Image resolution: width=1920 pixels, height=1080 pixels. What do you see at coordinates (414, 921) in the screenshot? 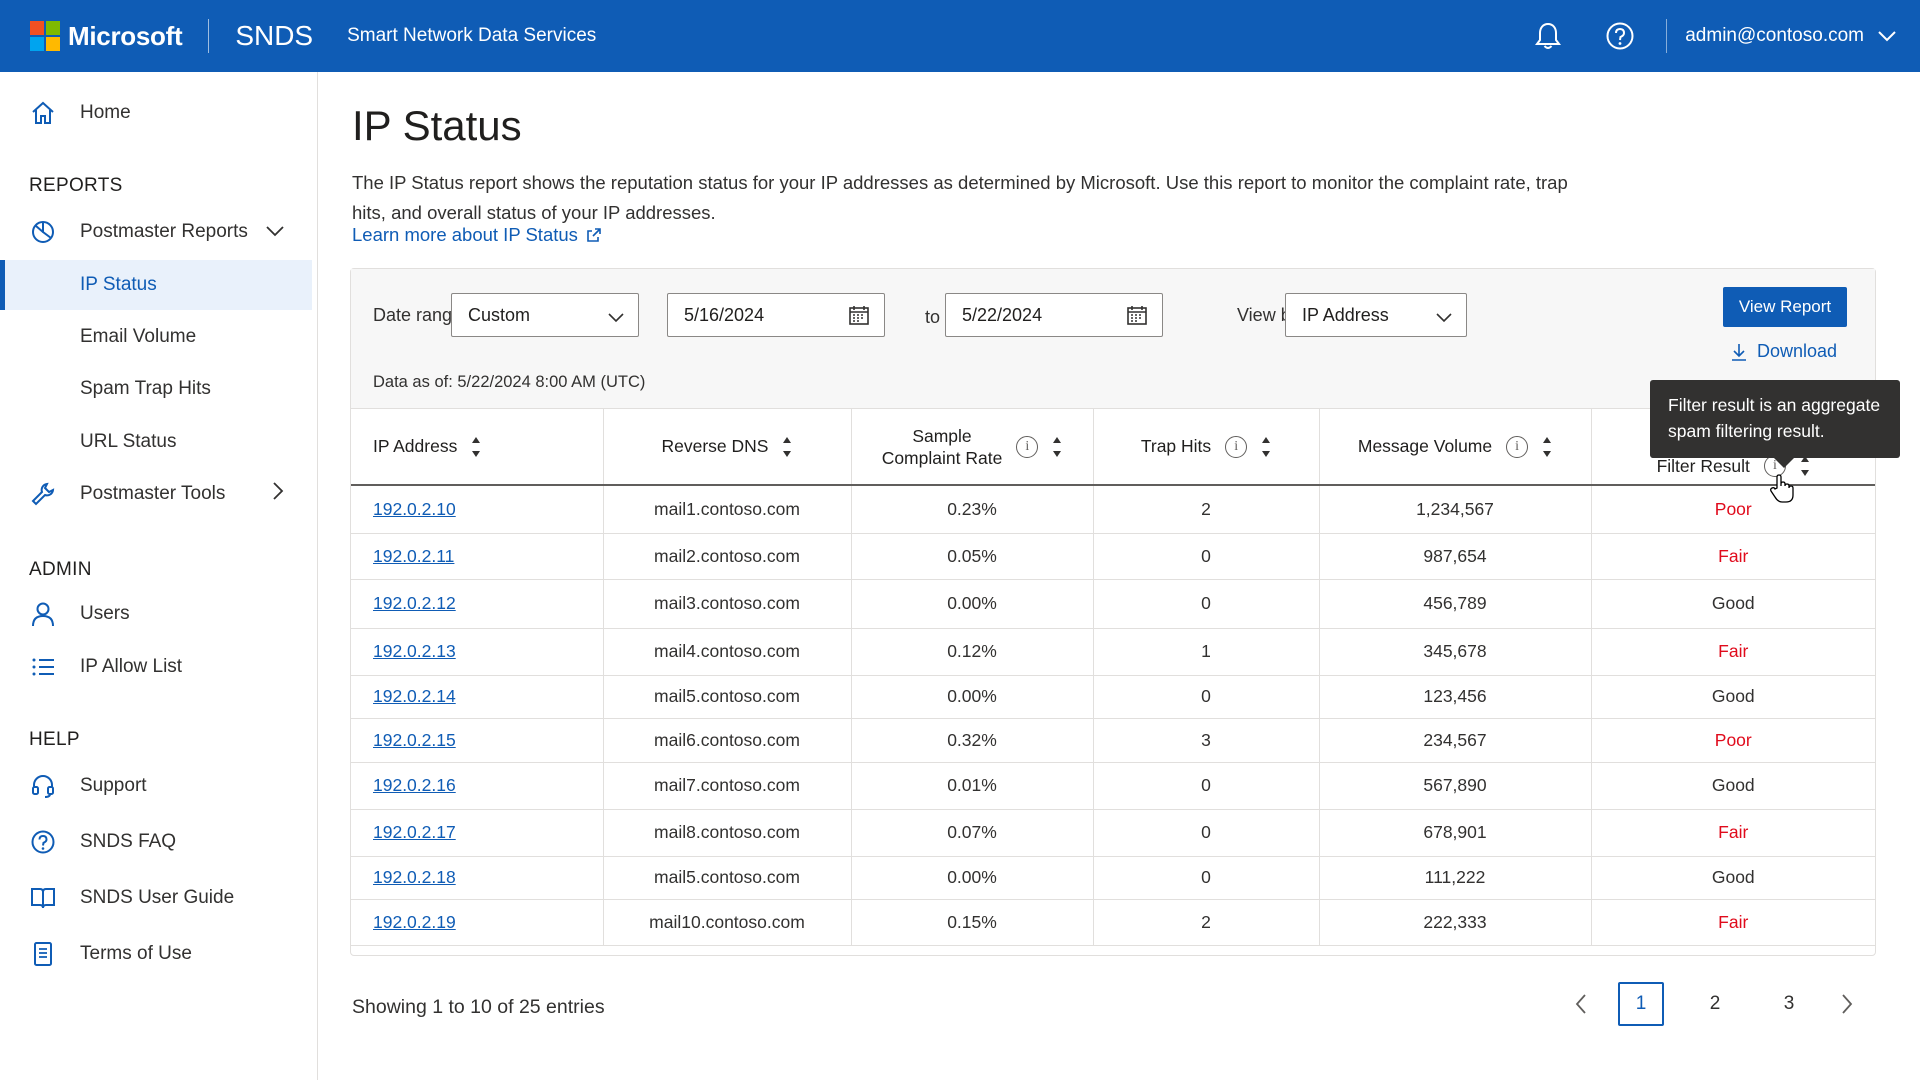
I see `ip-link: 192.0.2.19` at bounding box center [414, 921].